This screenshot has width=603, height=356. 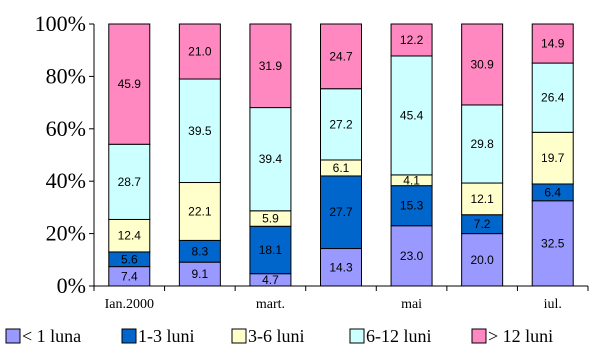 I want to click on legend-label: < 1 luna, so click(x=51, y=336).